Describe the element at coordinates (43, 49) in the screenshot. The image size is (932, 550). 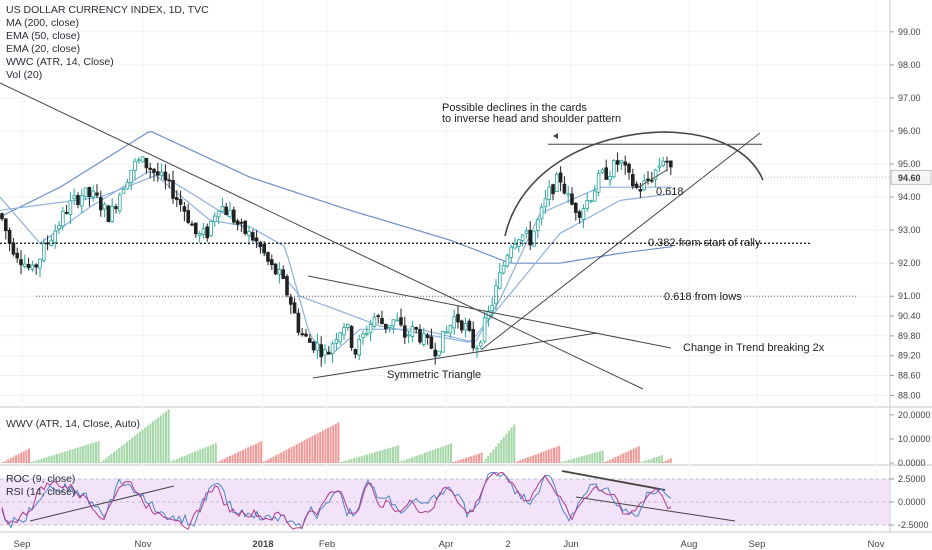
I see `legend-ema20: EMA (20, close)` at that location.